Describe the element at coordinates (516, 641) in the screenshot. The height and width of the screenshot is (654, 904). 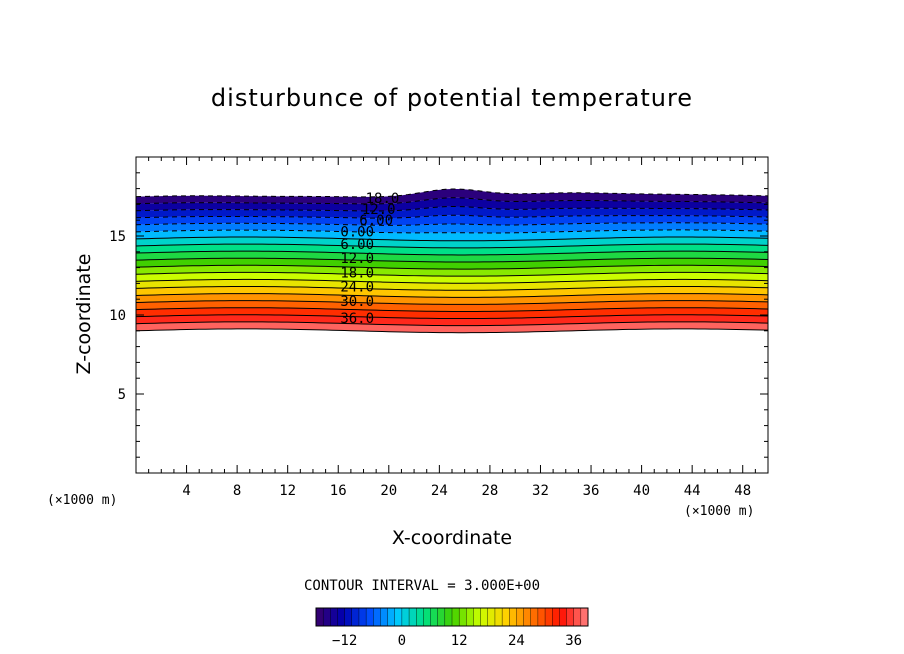
I see `colorbar-tick-label: 24` at that location.